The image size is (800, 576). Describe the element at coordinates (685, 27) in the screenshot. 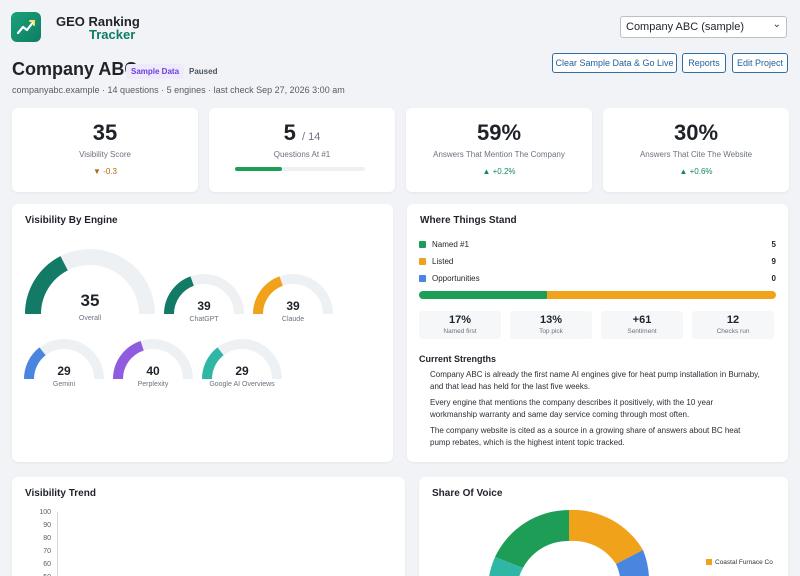

I see `project-select-value: Company ABC (sample)` at that location.